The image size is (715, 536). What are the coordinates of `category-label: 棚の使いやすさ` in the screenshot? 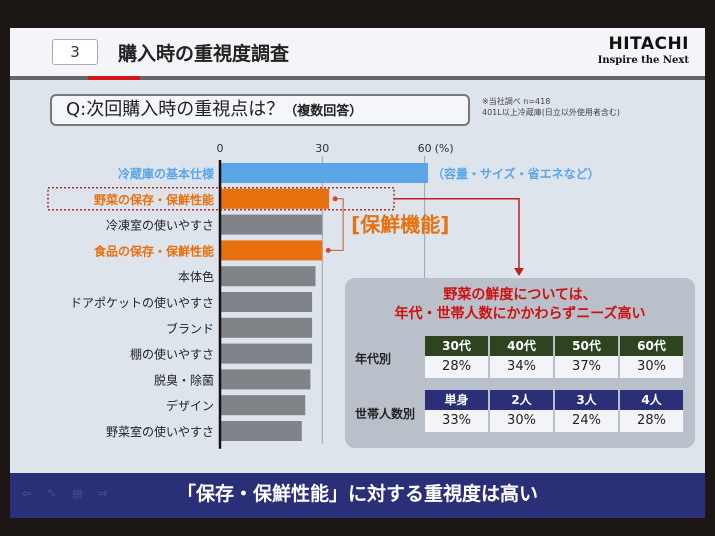 It's located at (172, 354).